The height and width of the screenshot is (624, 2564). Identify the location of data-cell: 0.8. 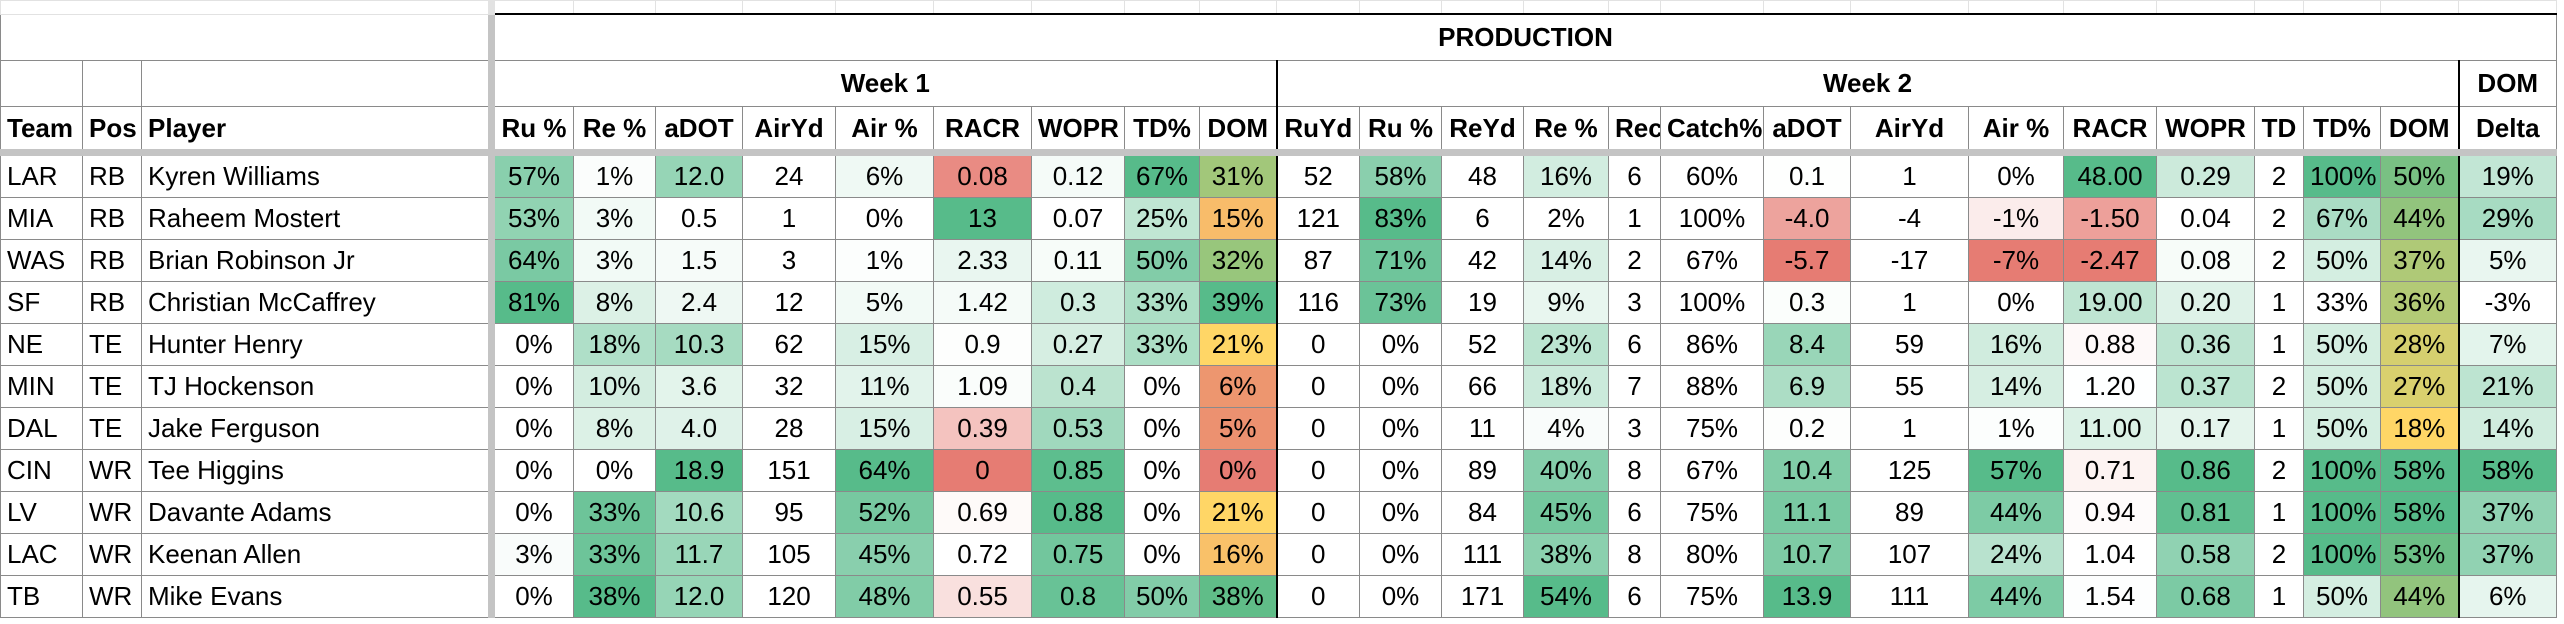
(1078, 596).